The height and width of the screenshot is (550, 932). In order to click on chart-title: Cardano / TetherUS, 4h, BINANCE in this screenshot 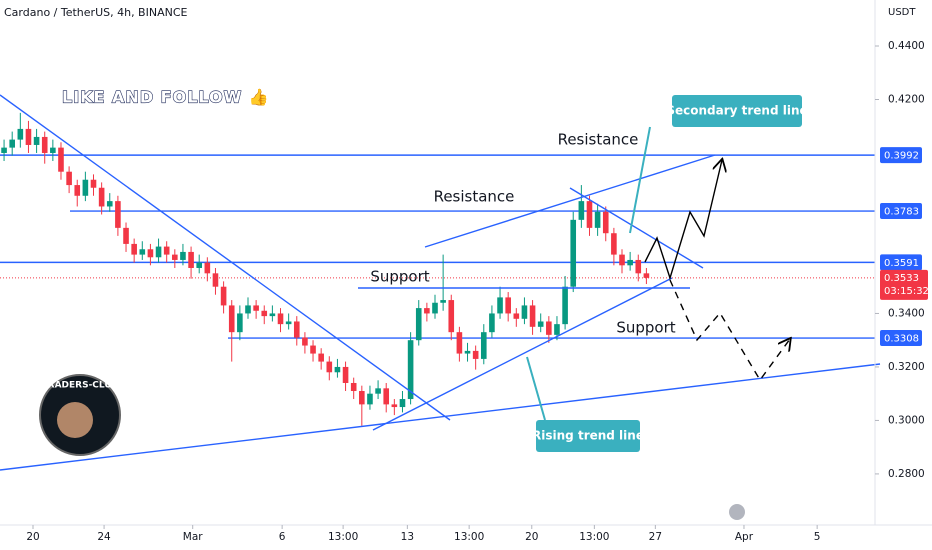, I will do `click(96, 12)`.